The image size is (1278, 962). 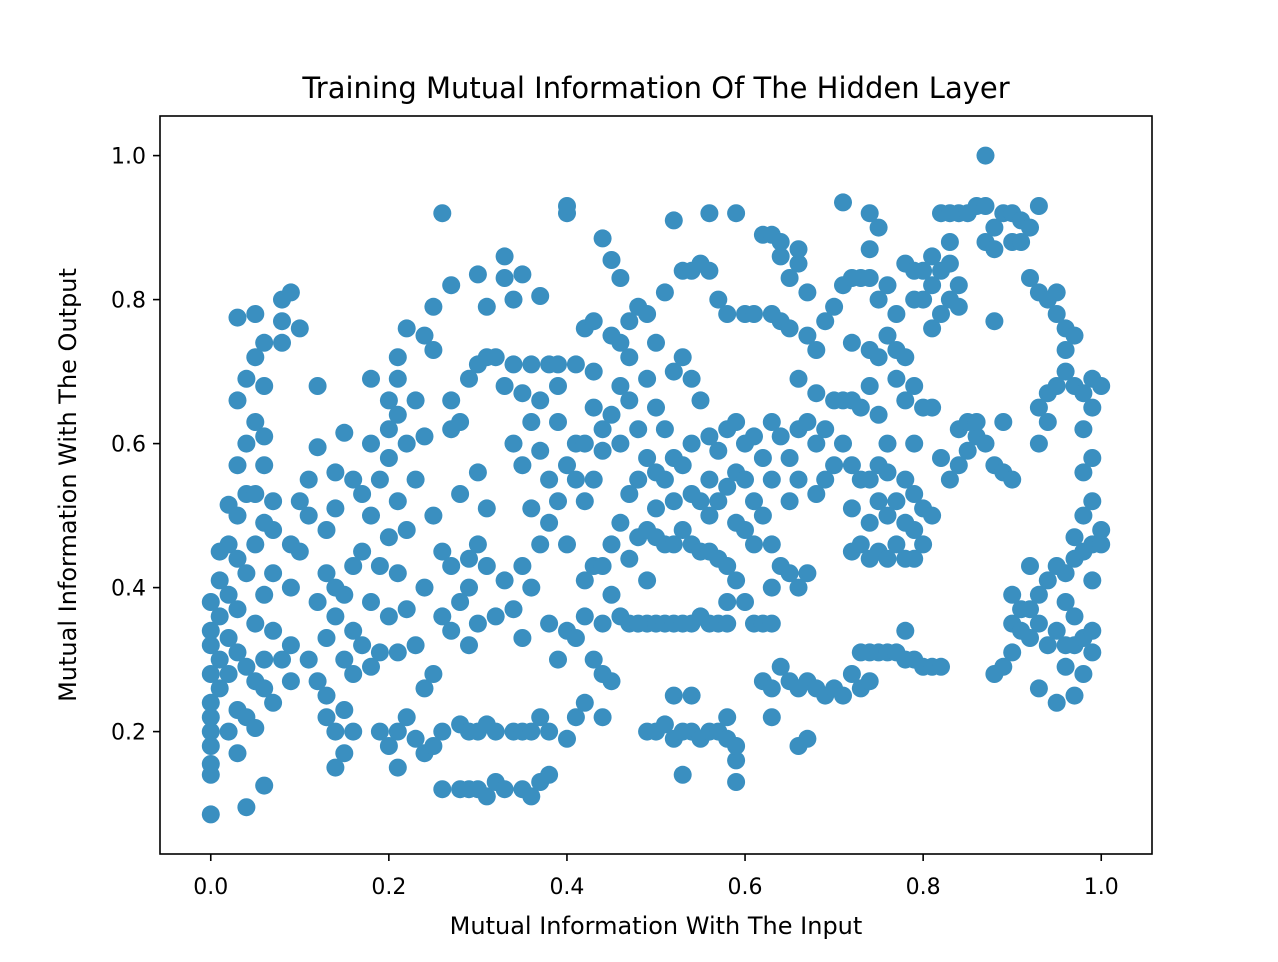 What do you see at coordinates (656, 926) in the screenshot?
I see `x-axis-label: Mutual Information With The Input` at bounding box center [656, 926].